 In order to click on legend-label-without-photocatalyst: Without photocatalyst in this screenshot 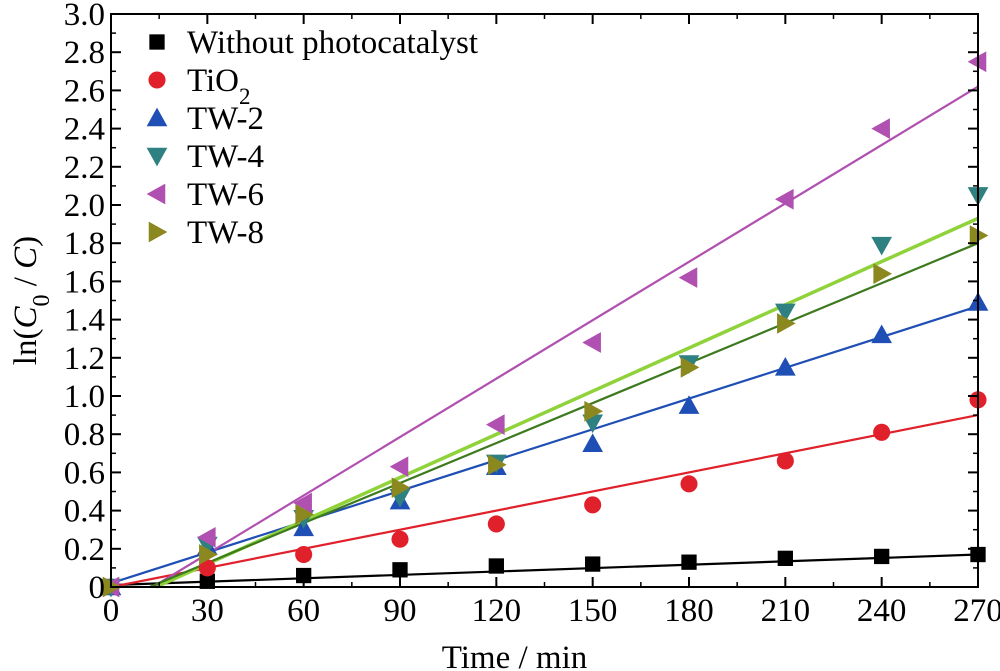, I will do `click(332, 43)`.